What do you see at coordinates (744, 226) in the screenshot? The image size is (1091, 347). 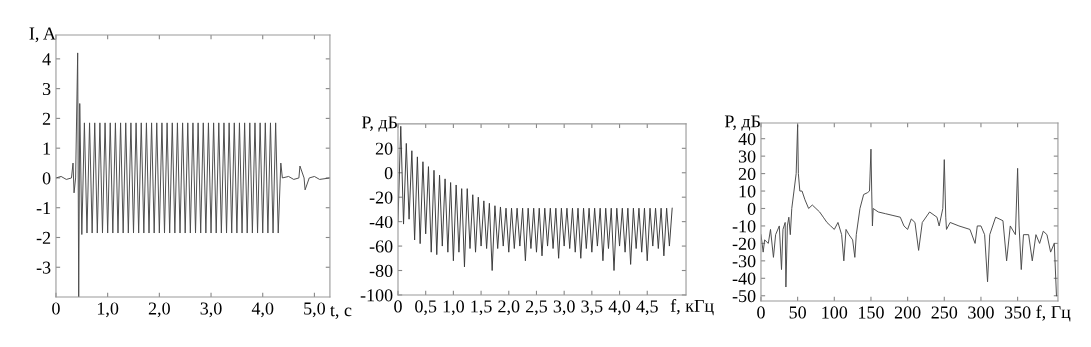 I see `y-tick-label: -10` at bounding box center [744, 226].